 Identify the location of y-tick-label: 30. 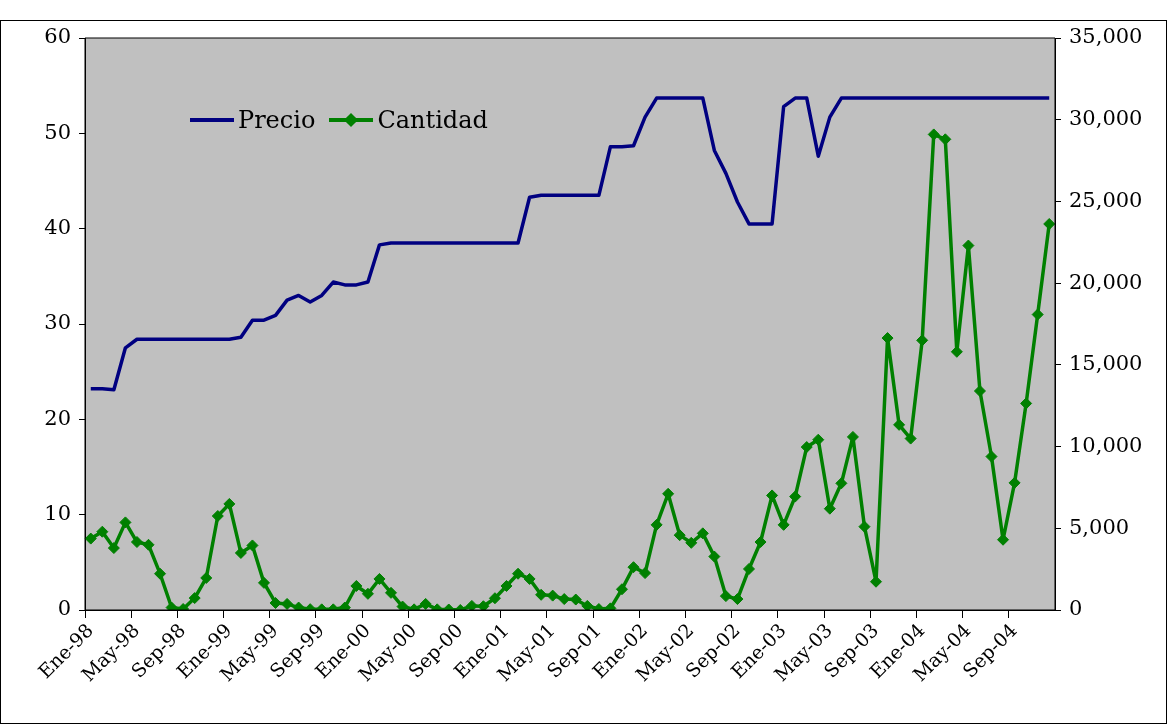
(57, 322).